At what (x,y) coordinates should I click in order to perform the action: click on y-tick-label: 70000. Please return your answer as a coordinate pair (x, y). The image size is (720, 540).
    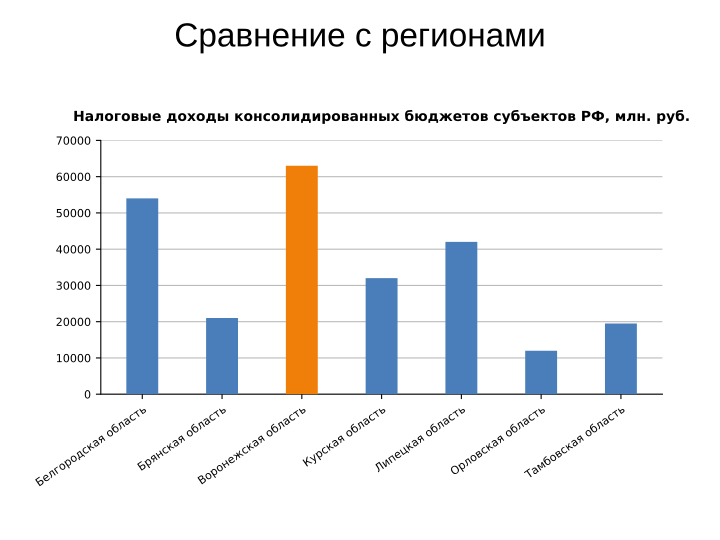
    Looking at the image, I should click on (73, 140).